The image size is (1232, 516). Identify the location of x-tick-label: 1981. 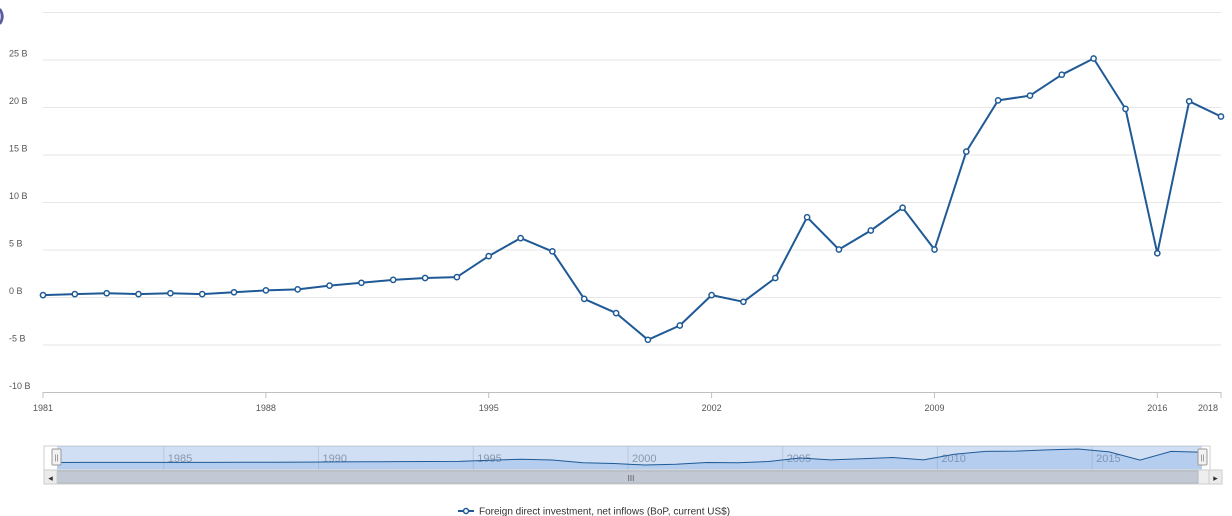
(43, 408).